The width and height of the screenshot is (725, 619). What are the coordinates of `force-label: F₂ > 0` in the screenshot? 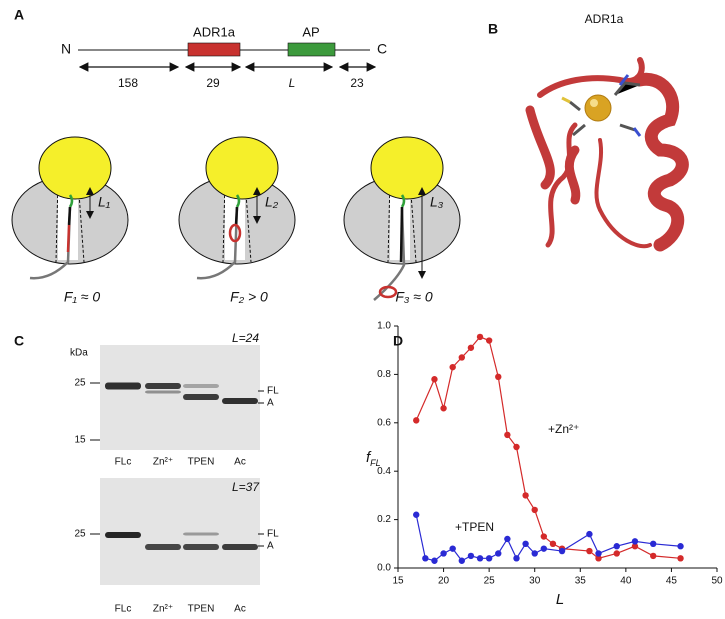 It's located at (249, 297).